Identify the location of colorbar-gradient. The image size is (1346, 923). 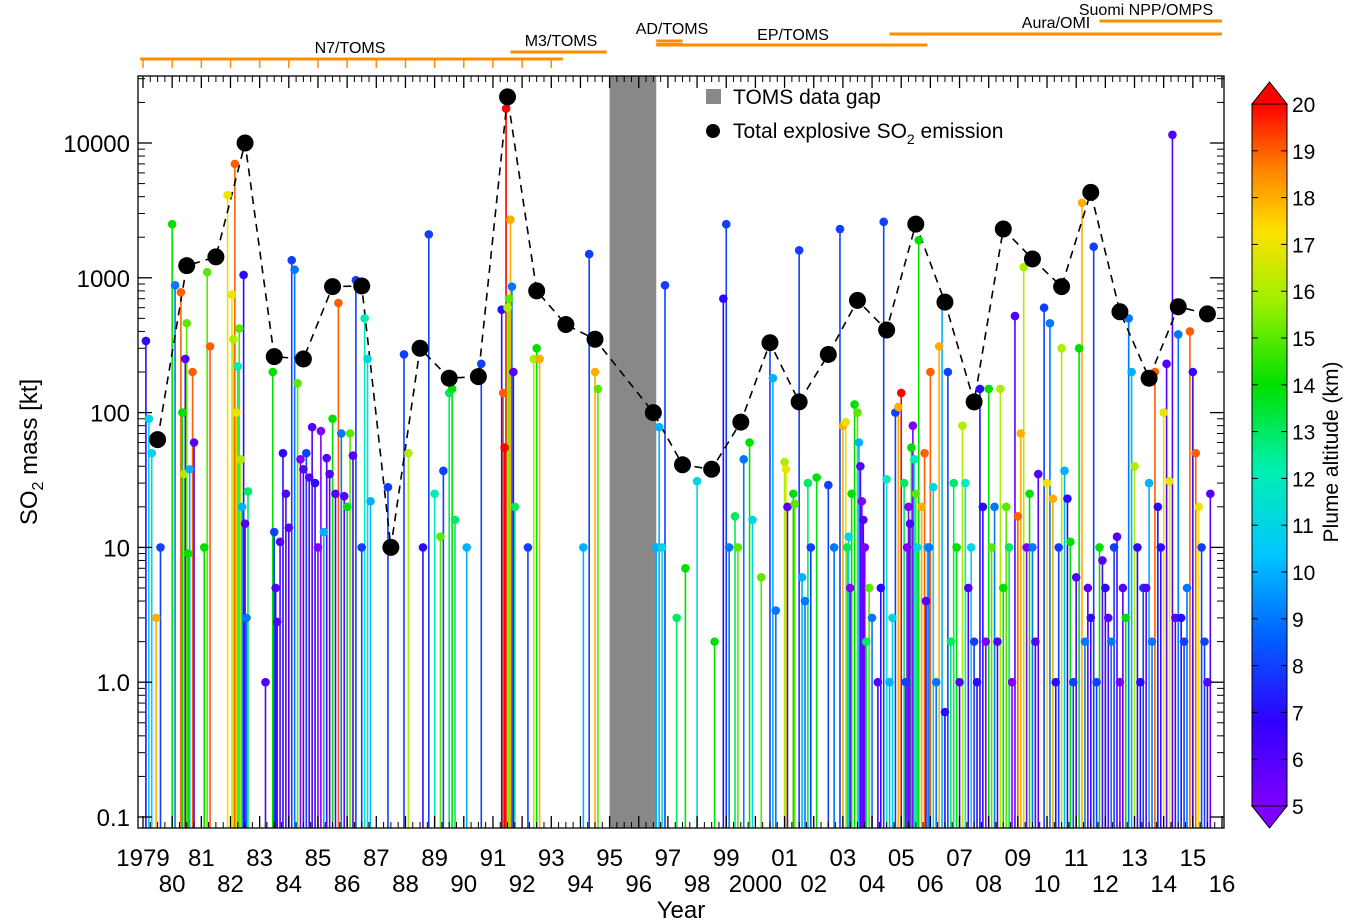
(1269, 455).